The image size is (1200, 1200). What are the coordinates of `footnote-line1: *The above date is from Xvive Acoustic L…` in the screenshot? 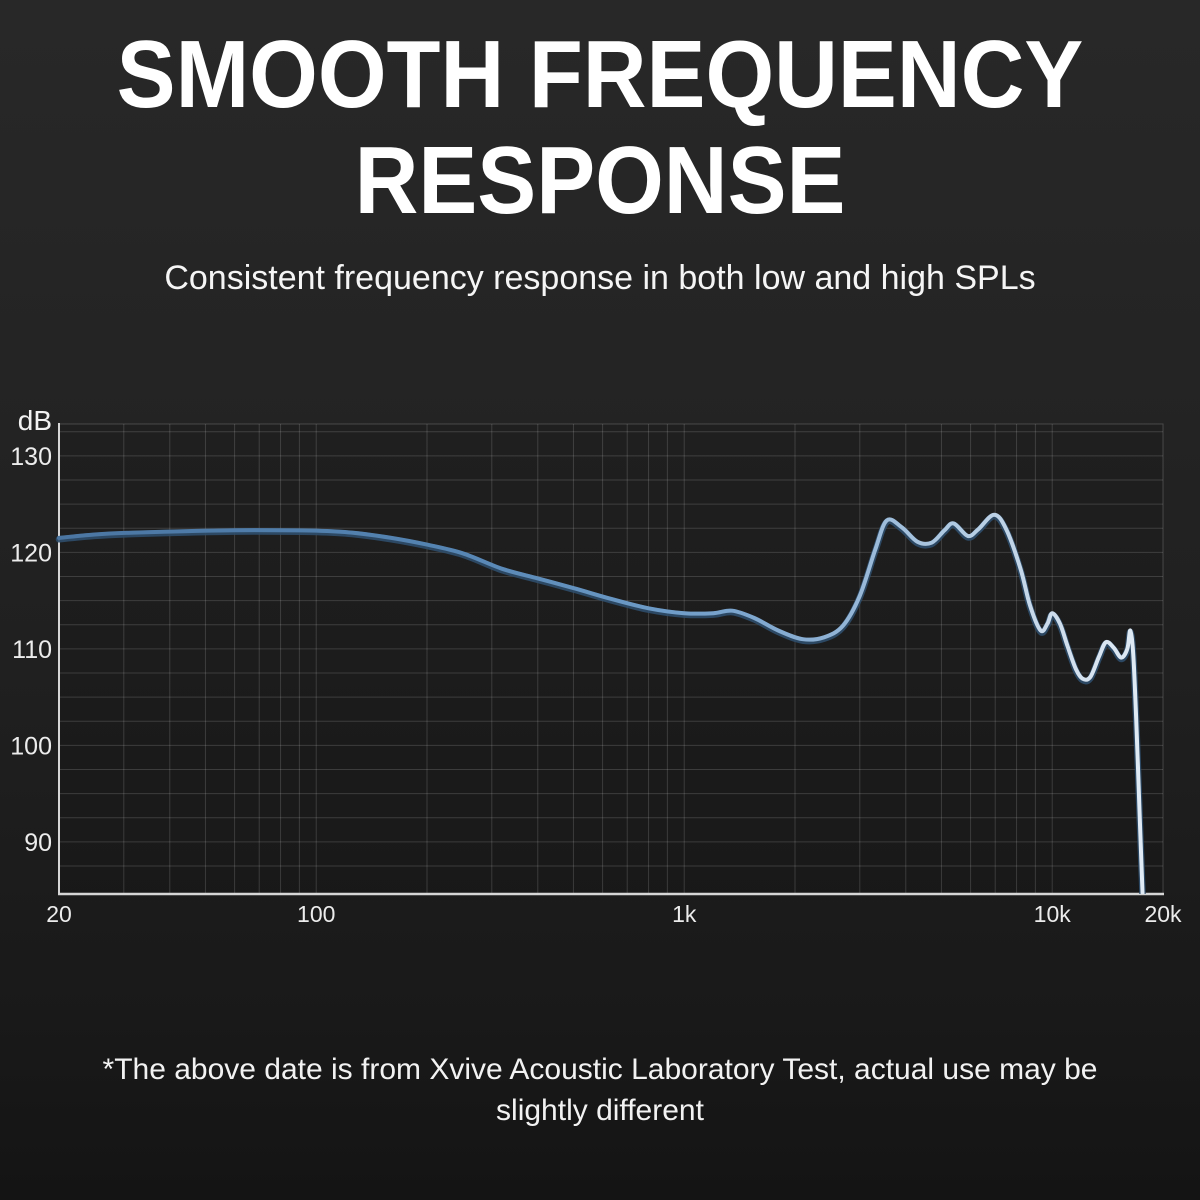 It's located at (600, 1069).